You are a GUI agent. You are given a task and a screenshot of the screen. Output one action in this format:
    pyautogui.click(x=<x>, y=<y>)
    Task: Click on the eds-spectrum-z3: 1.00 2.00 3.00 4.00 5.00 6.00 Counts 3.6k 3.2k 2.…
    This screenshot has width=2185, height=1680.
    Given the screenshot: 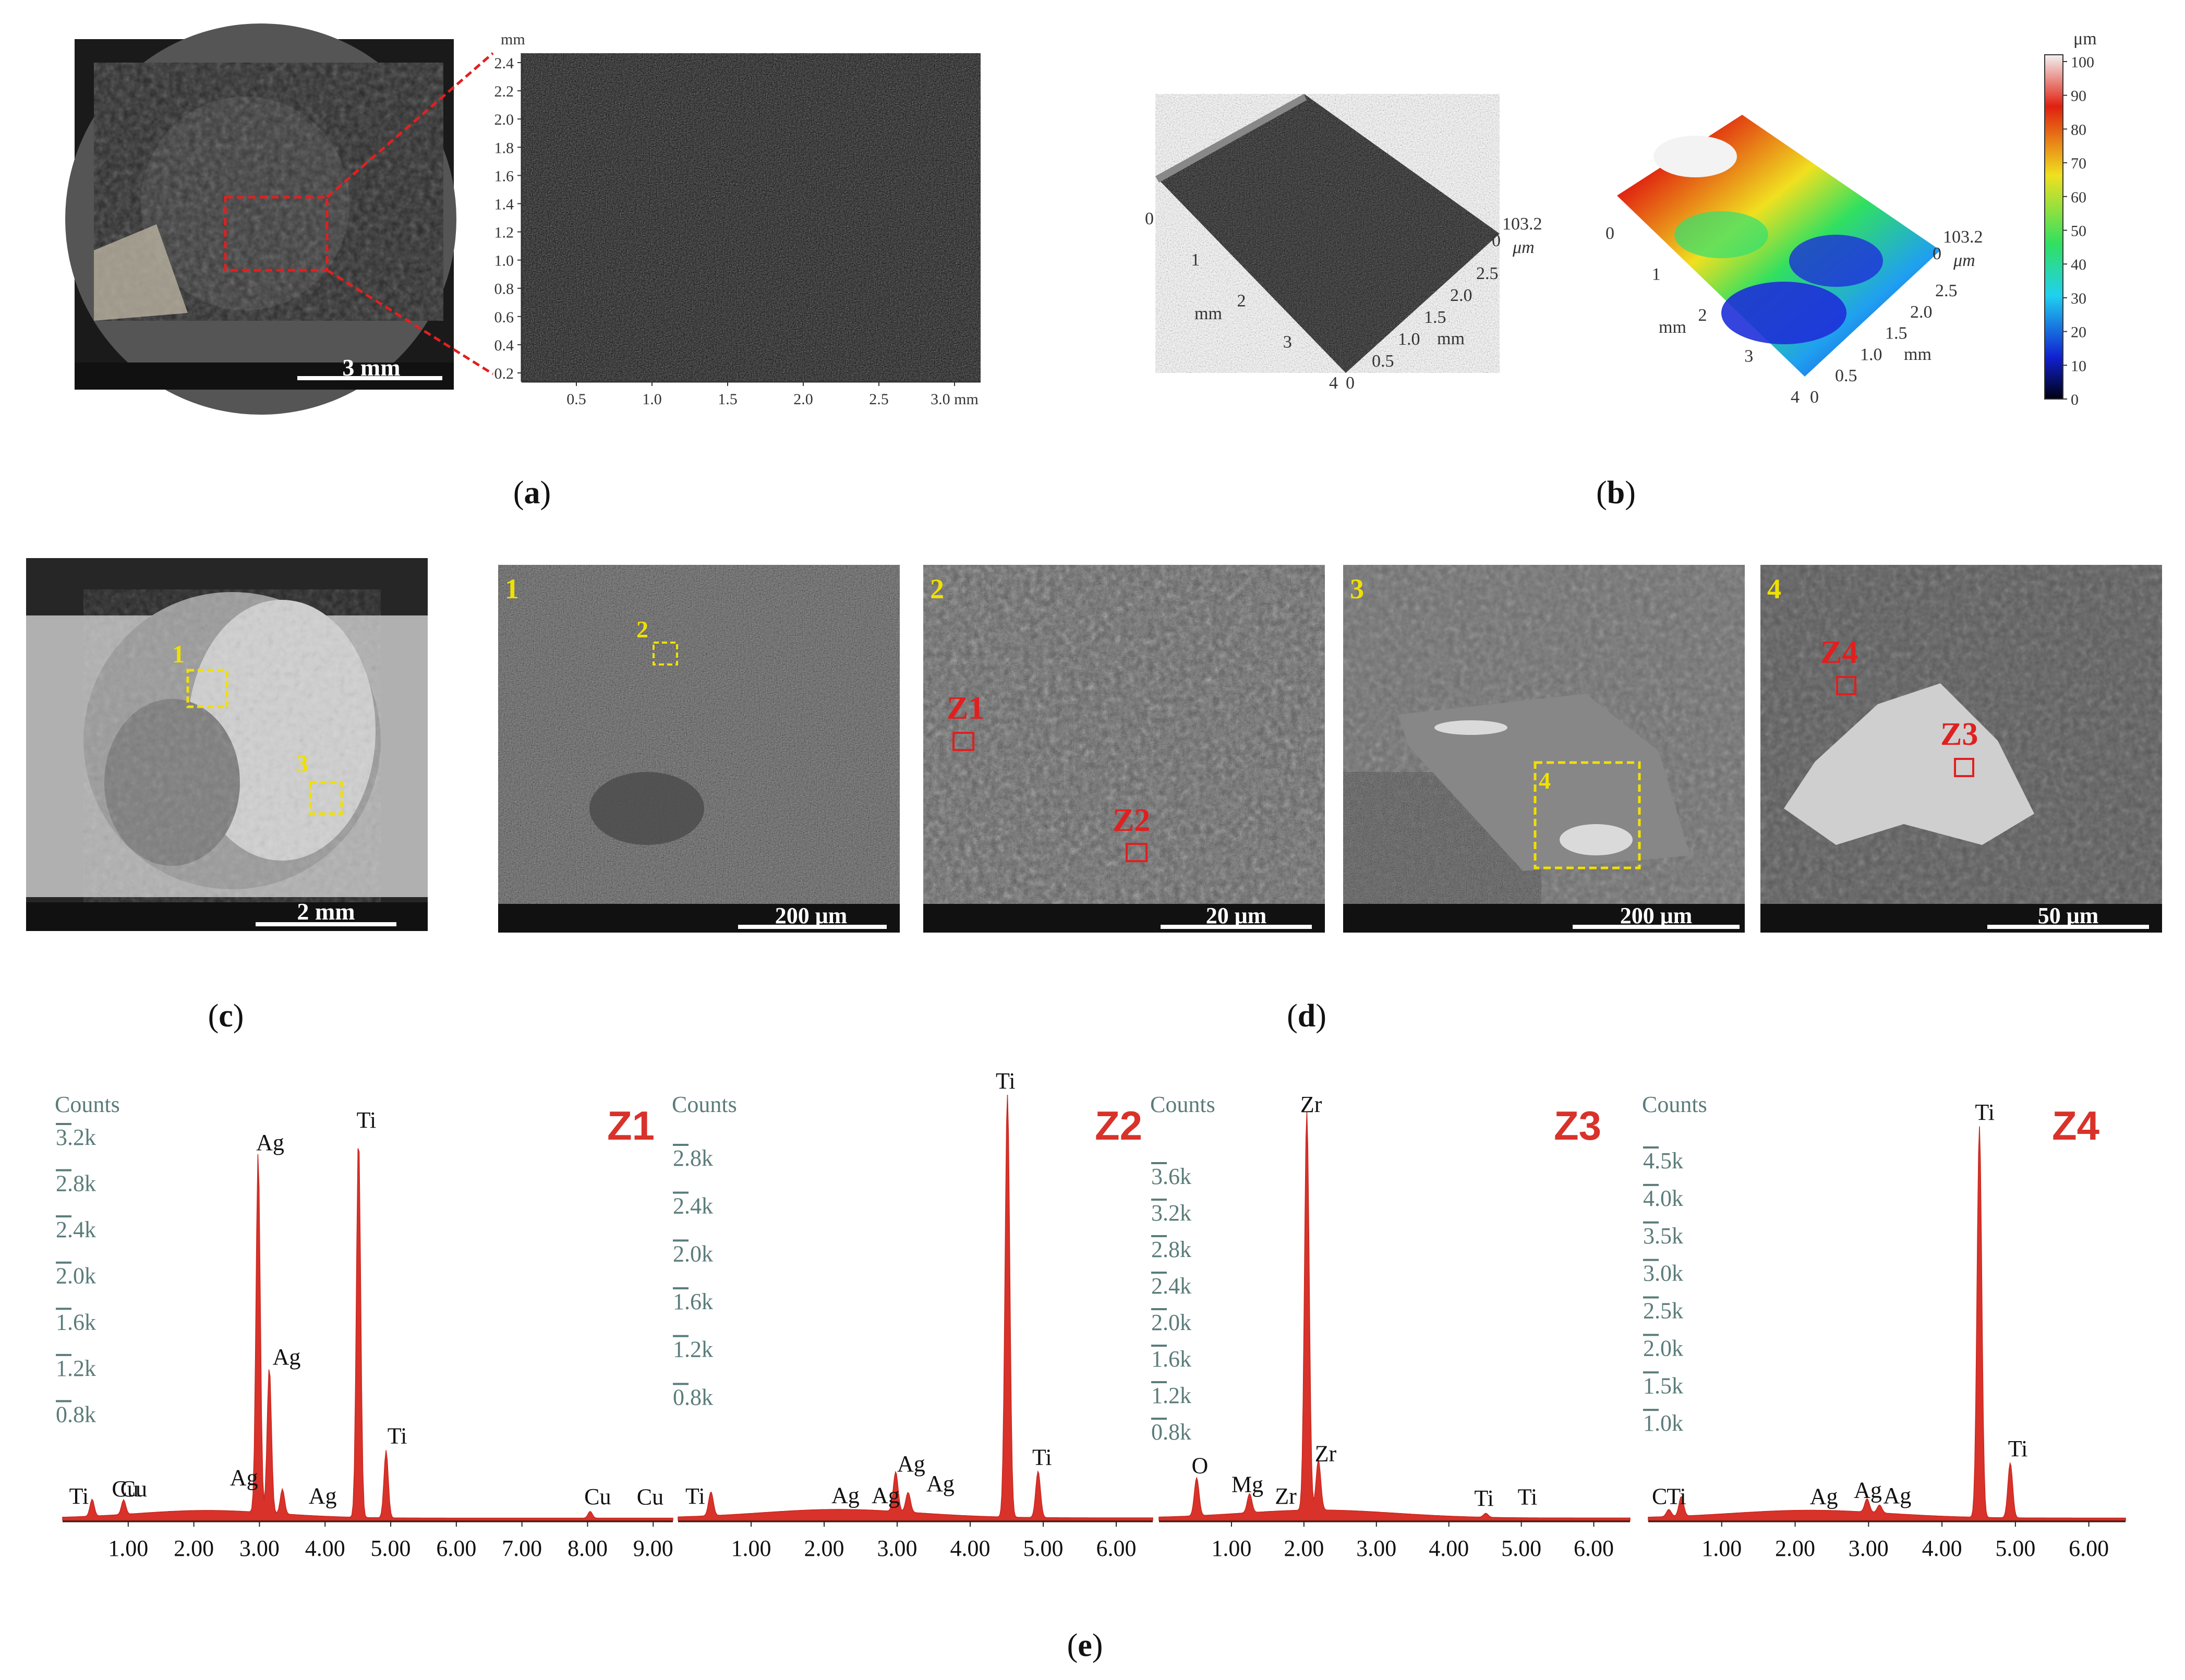 What is the action you would take?
    pyautogui.click(x=1390, y=1326)
    